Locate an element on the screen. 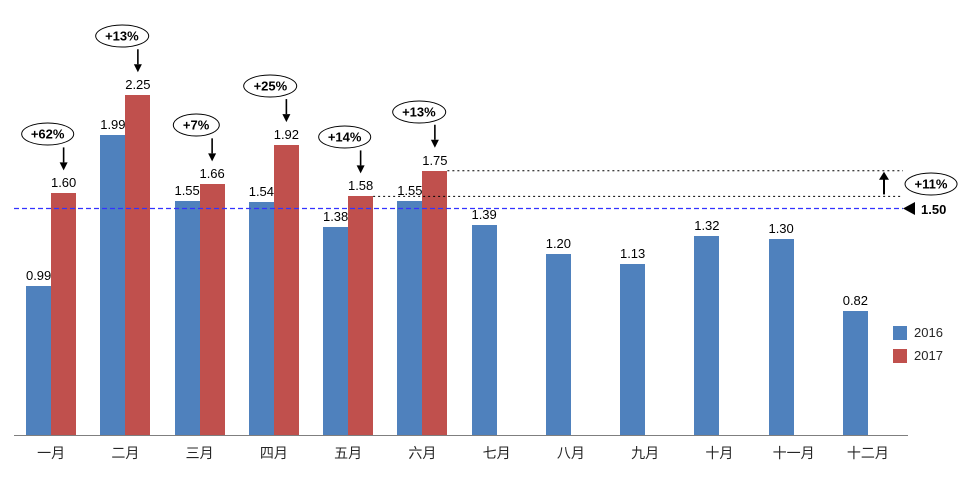 The height and width of the screenshot is (499, 979). growth-annotation-3: +7% is located at coordinates (196, 125).